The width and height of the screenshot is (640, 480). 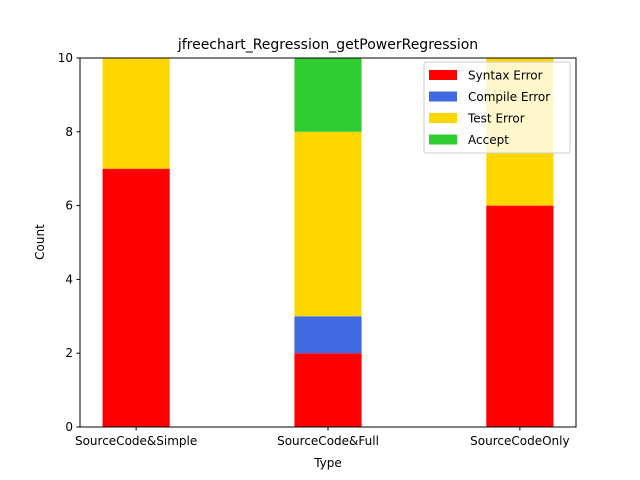 I want to click on y-tick-label: 2, so click(x=69, y=353).